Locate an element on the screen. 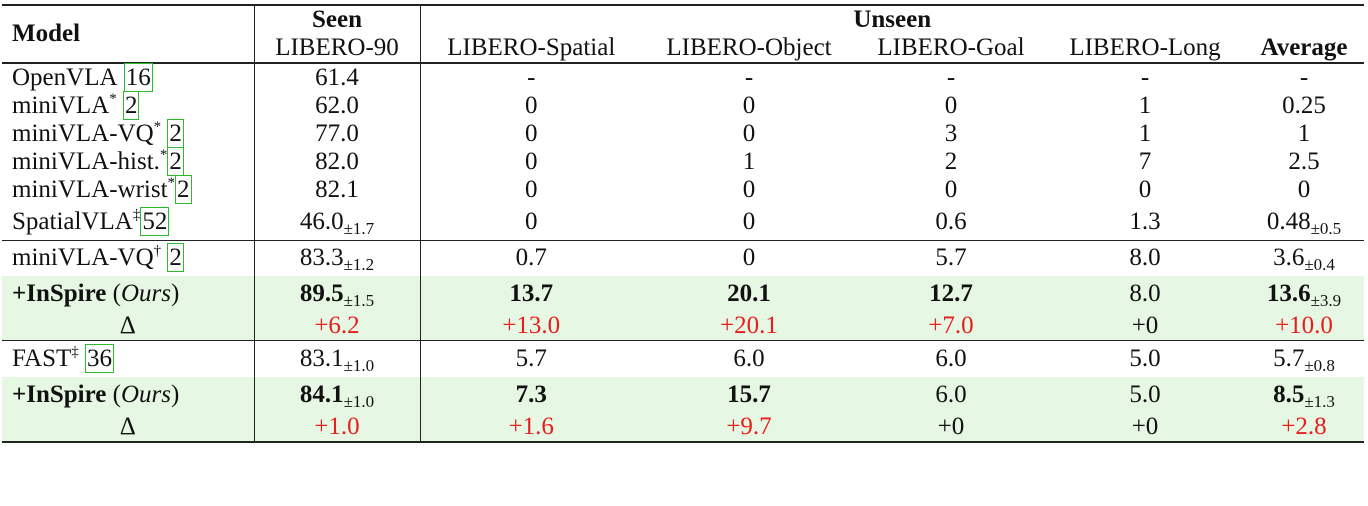  table-row-delta: Δ +1.0 +1.6 +9.7 +0 +0 +2.8 is located at coordinates (683, 427).